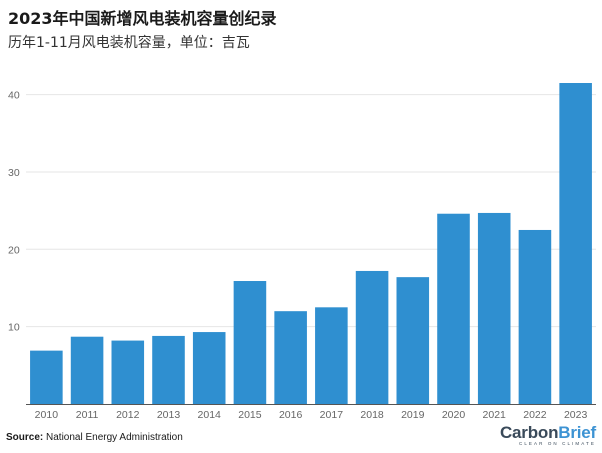  What do you see at coordinates (14, 173) in the screenshot?
I see `y-tick-label-30: 30` at bounding box center [14, 173].